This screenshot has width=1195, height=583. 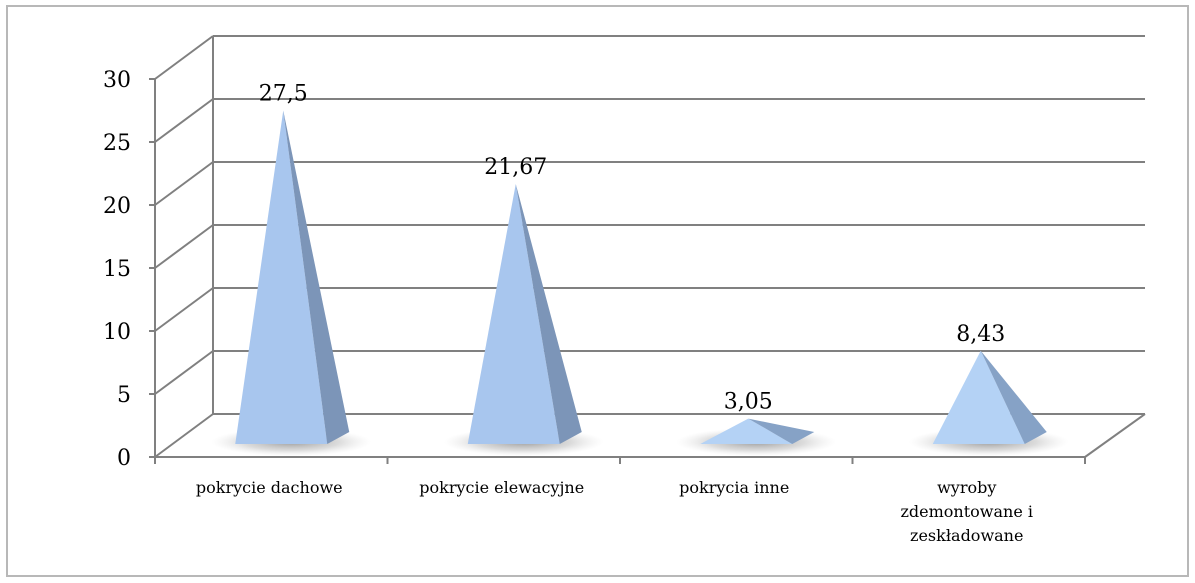 I want to click on category-label: wyroby zdemontowane i zeskładowane, so click(x=966, y=511).